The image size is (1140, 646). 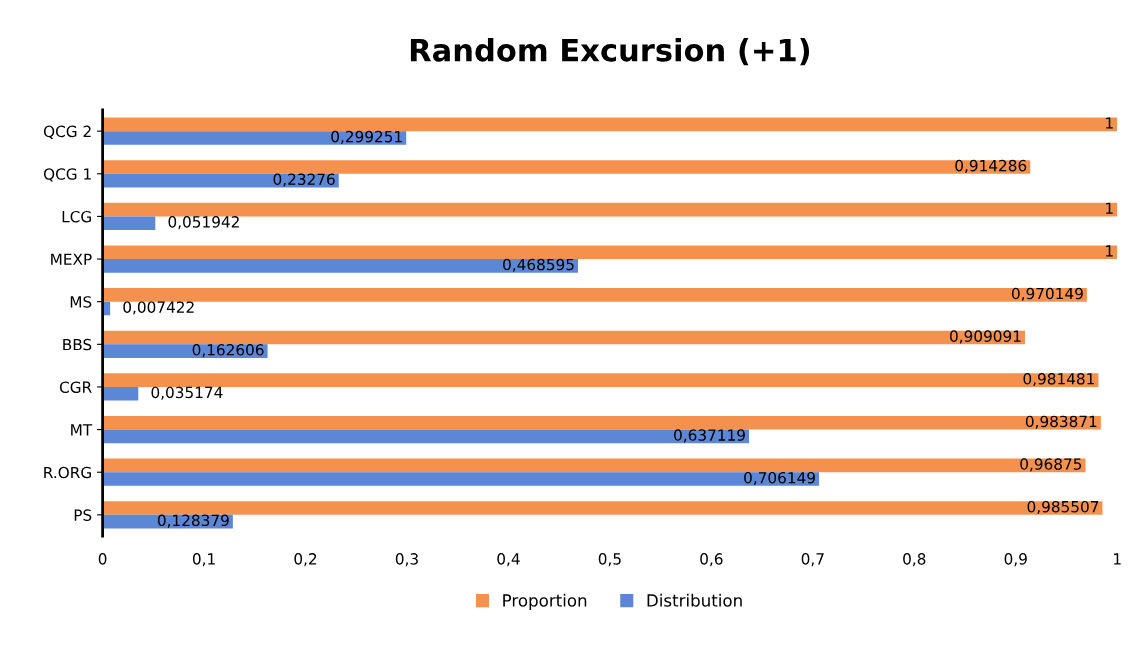 What do you see at coordinates (711, 560) in the screenshot?
I see `x-tick-label: 0,6` at bounding box center [711, 560].